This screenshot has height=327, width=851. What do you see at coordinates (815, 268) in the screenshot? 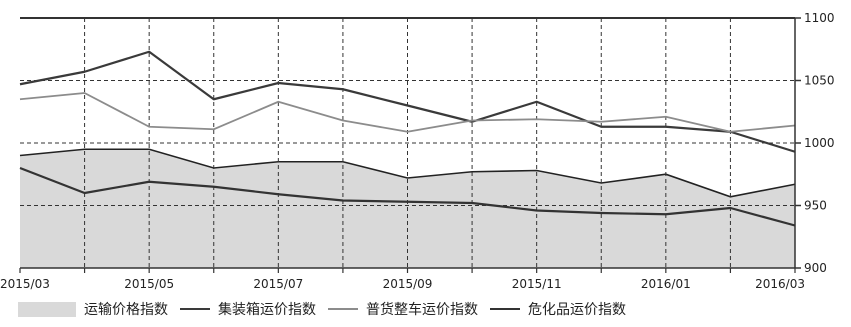
I see `y-tick-label: 900` at bounding box center [815, 268].